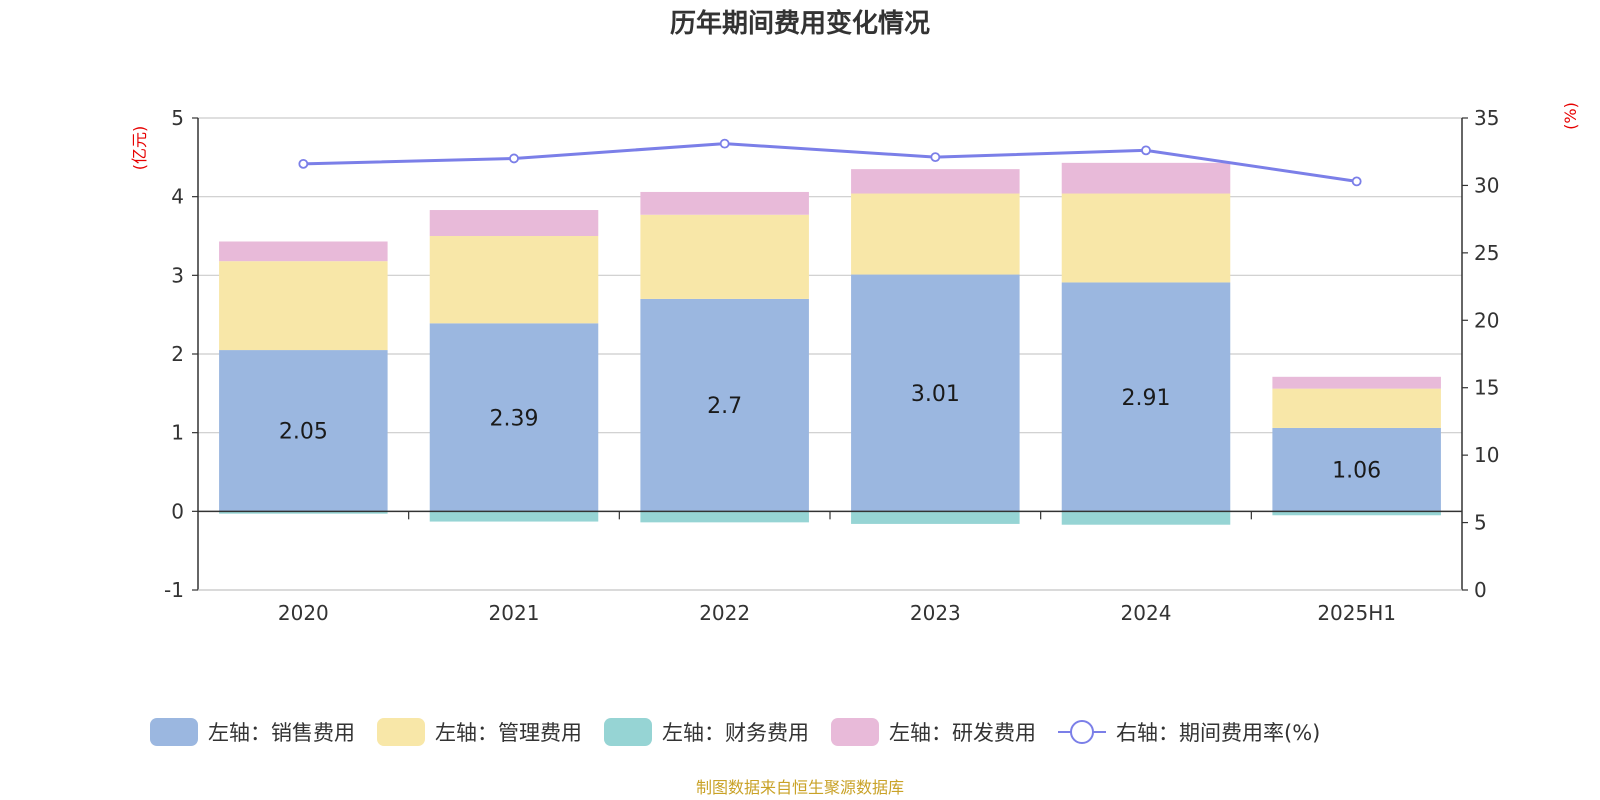 The height and width of the screenshot is (800, 1600). I want to click on bar-2-2024, so click(1146, 518).